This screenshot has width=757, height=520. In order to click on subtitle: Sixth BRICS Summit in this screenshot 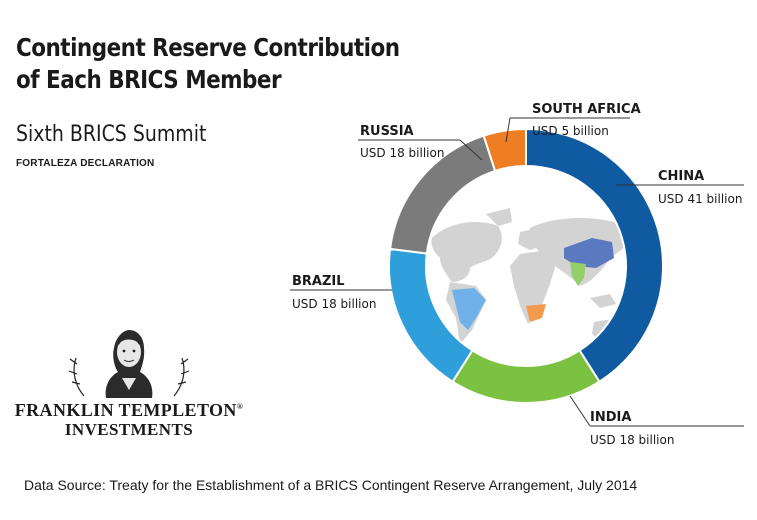, I will do `click(111, 134)`.